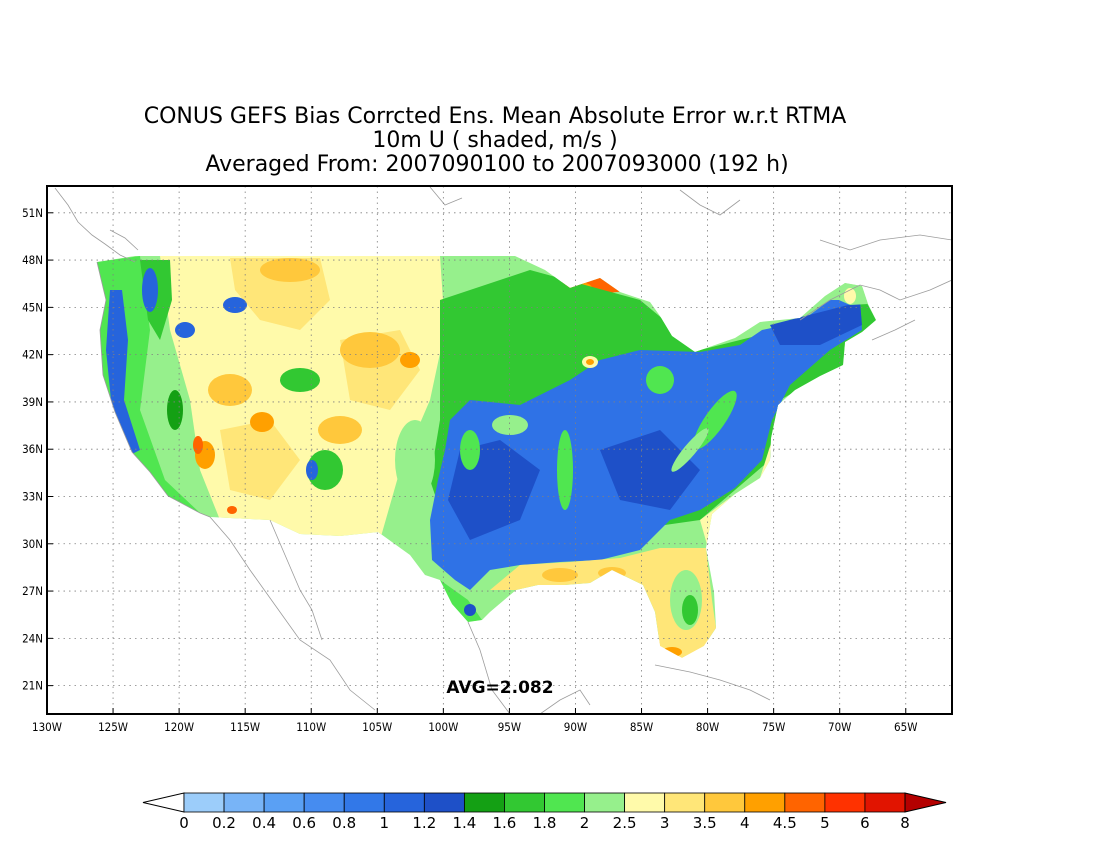  What do you see at coordinates (32, 213) in the screenshot?
I see `lat-tick-label: 51N` at bounding box center [32, 213].